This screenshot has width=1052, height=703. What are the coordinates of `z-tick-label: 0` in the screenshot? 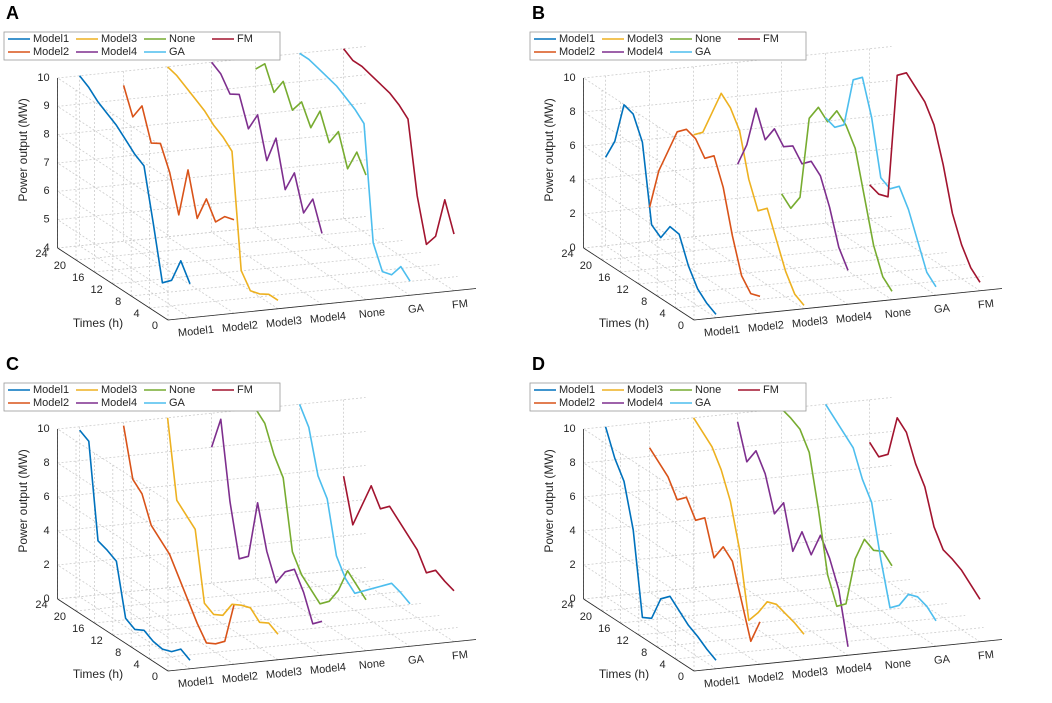 It's located at (46, 599).